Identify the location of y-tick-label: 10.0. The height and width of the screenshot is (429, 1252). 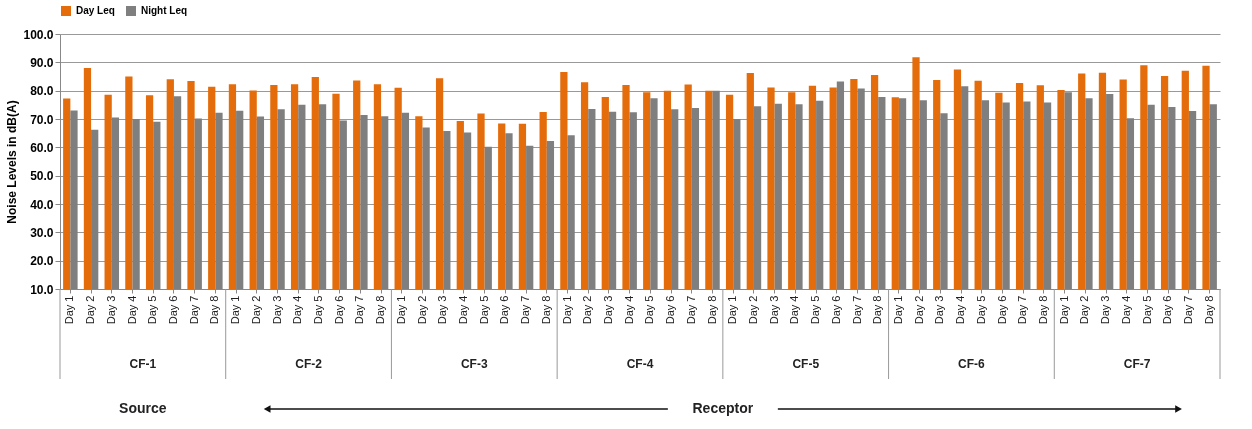
(42, 289).